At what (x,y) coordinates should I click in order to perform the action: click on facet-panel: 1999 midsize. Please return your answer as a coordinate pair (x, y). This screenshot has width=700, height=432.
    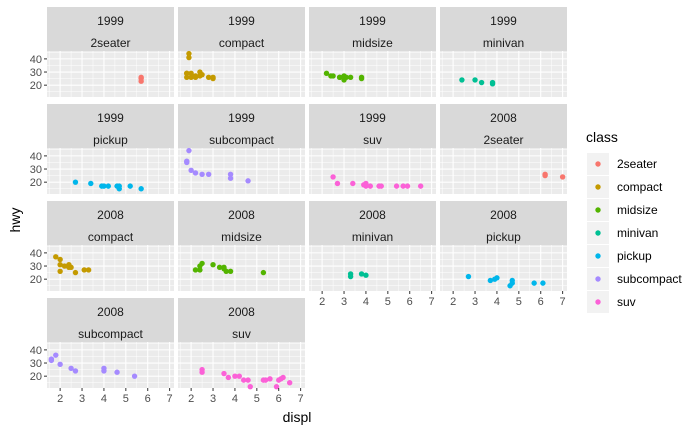
    Looking at the image, I should click on (372, 52).